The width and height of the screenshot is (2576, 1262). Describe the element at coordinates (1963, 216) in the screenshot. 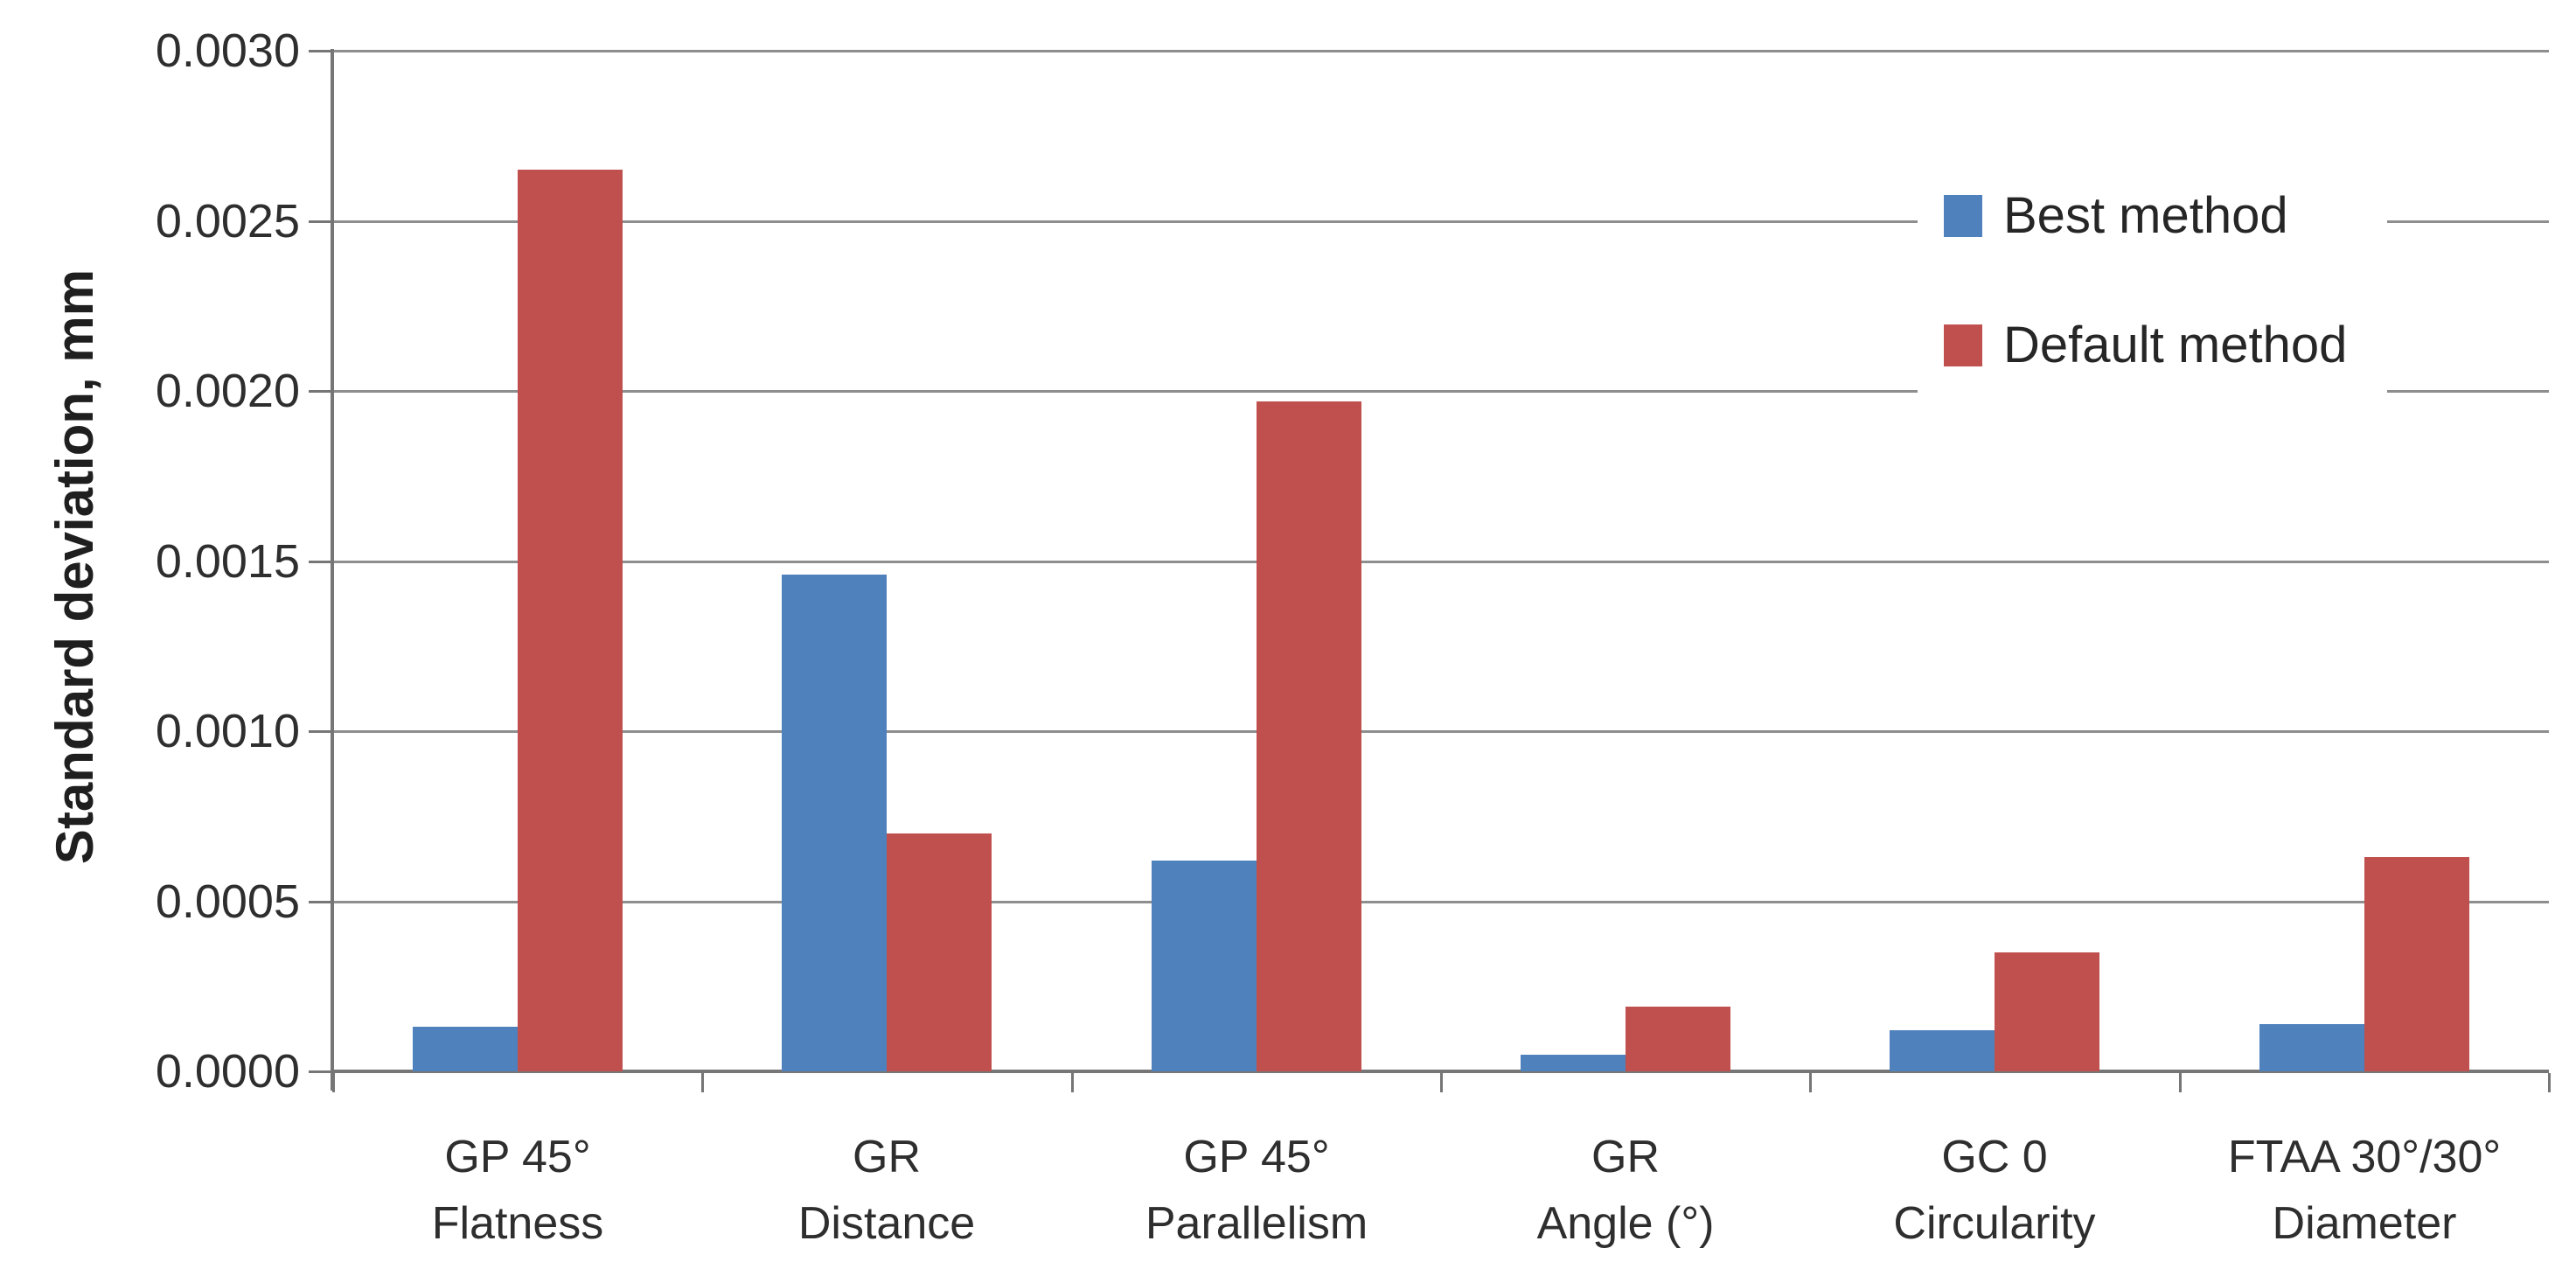

I see `legend-swatch-best-method` at that location.